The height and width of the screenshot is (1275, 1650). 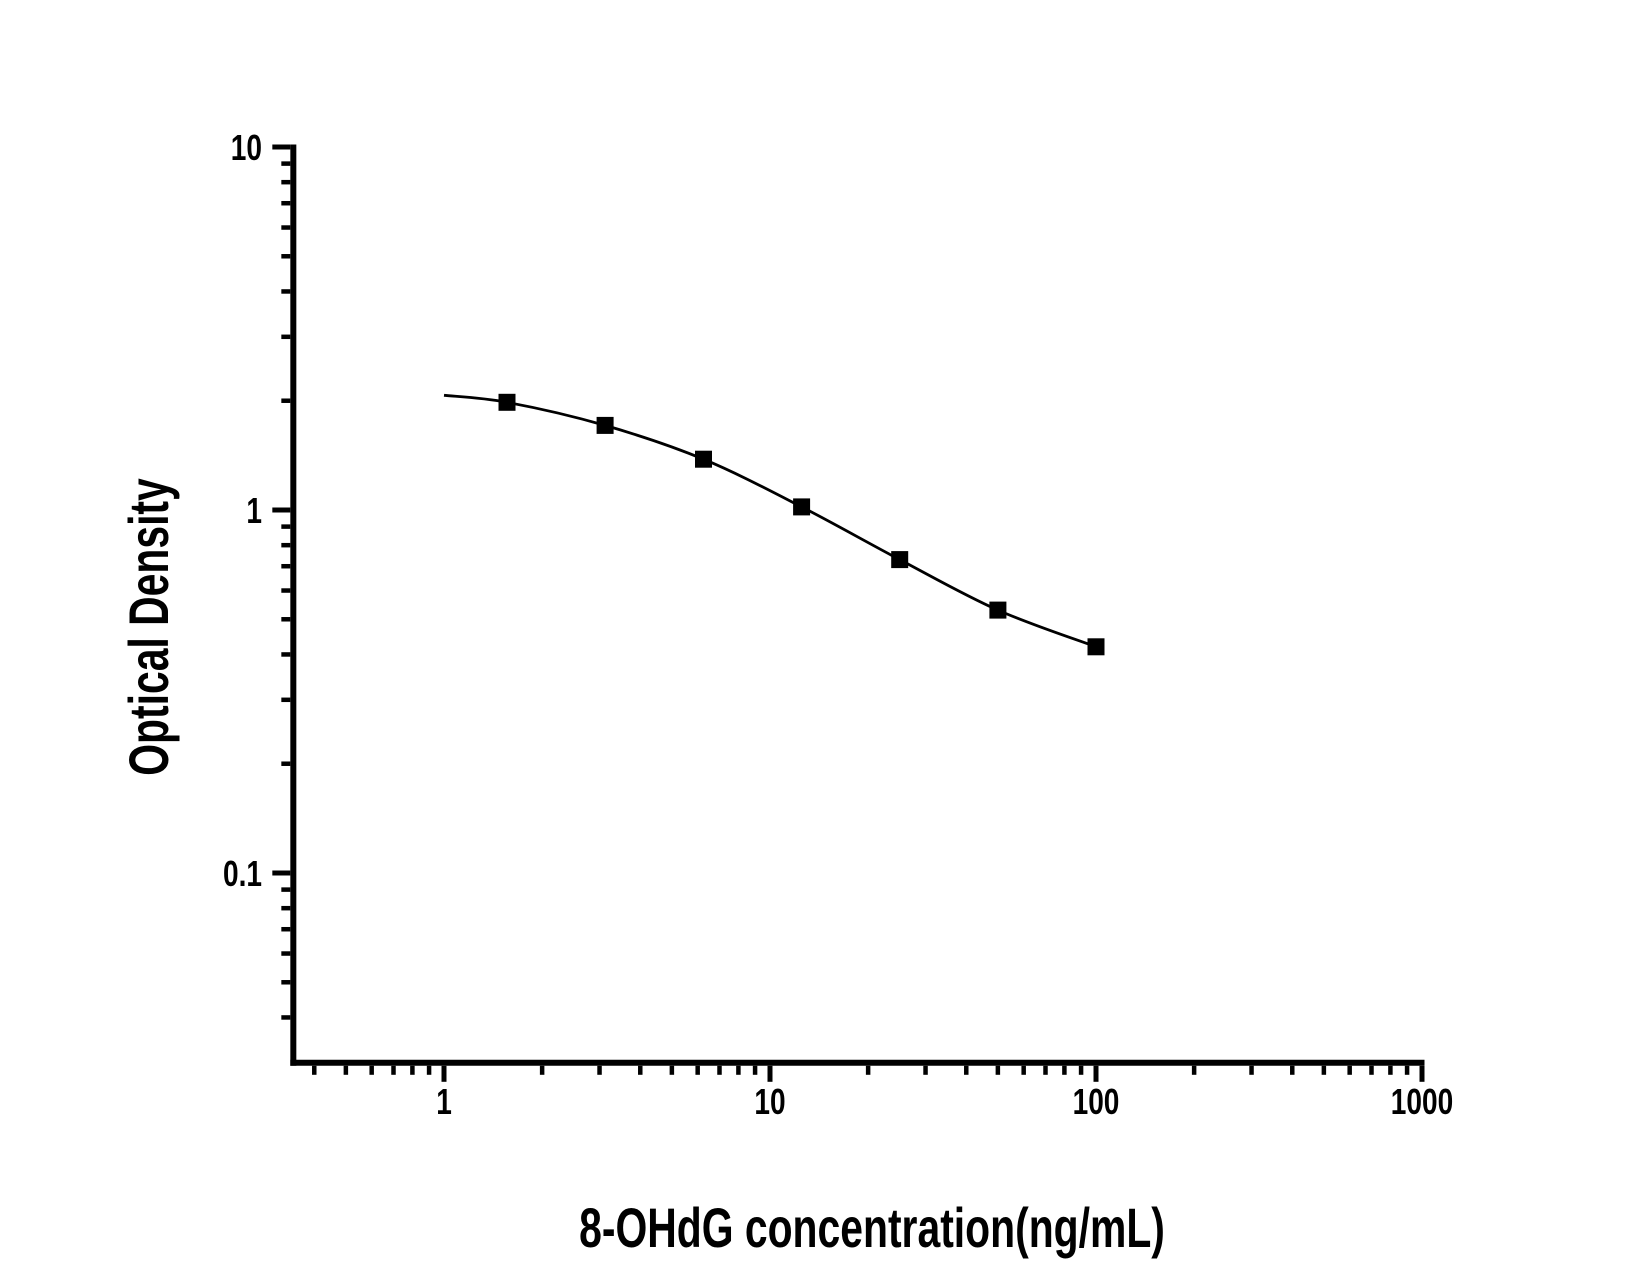 What do you see at coordinates (1096, 1102) in the screenshot?
I see `x-tick-label: 100` at bounding box center [1096, 1102].